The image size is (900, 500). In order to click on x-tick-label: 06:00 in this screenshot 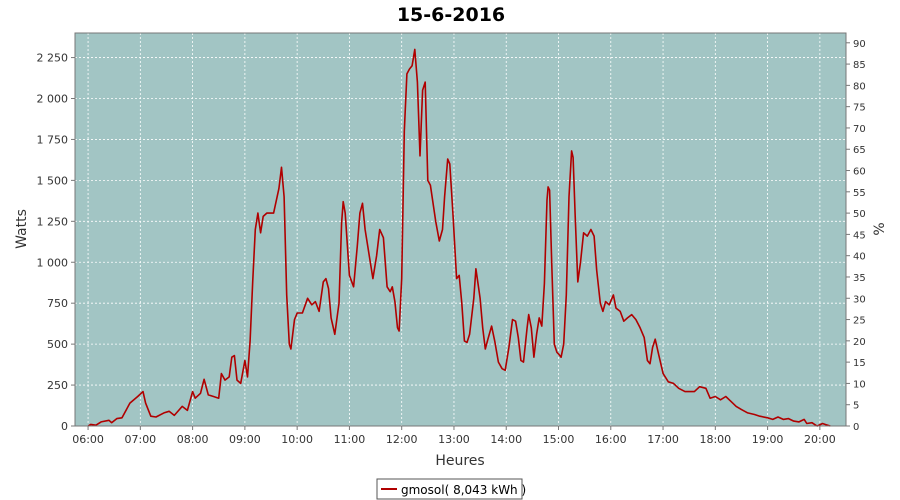, I will do `click(88, 439)`.